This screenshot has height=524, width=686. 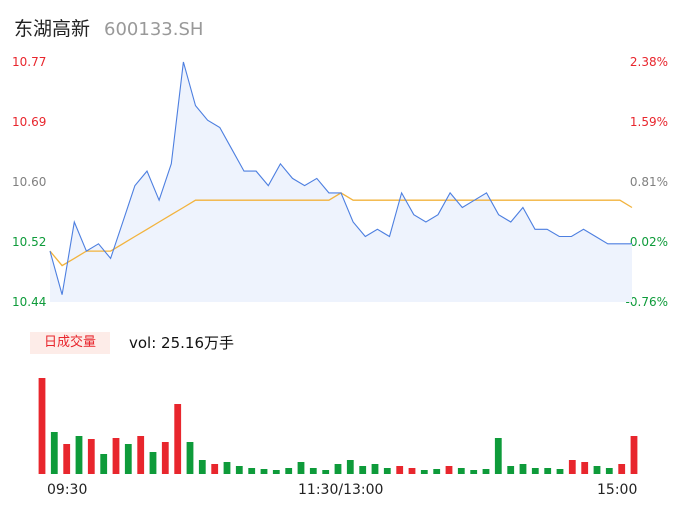 What do you see at coordinates (29, 302) in the screenshot?
I see `price-tick-label: 10.44` at bounding box center [29, 302].